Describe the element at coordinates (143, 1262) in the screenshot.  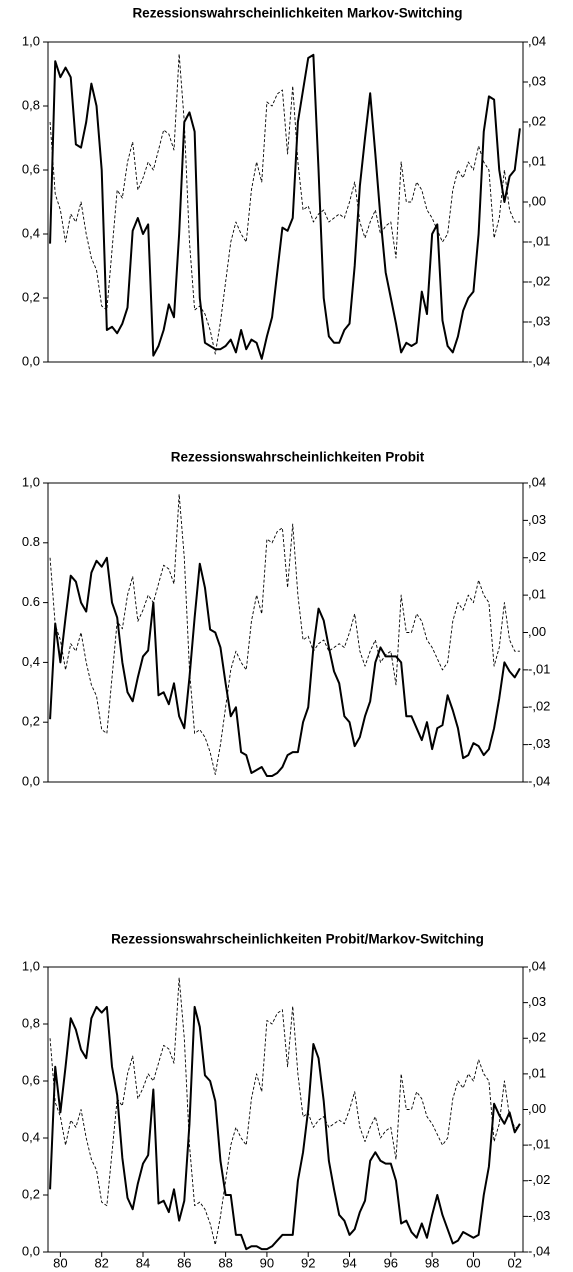
I see `x-tick-label: 84` at that location.